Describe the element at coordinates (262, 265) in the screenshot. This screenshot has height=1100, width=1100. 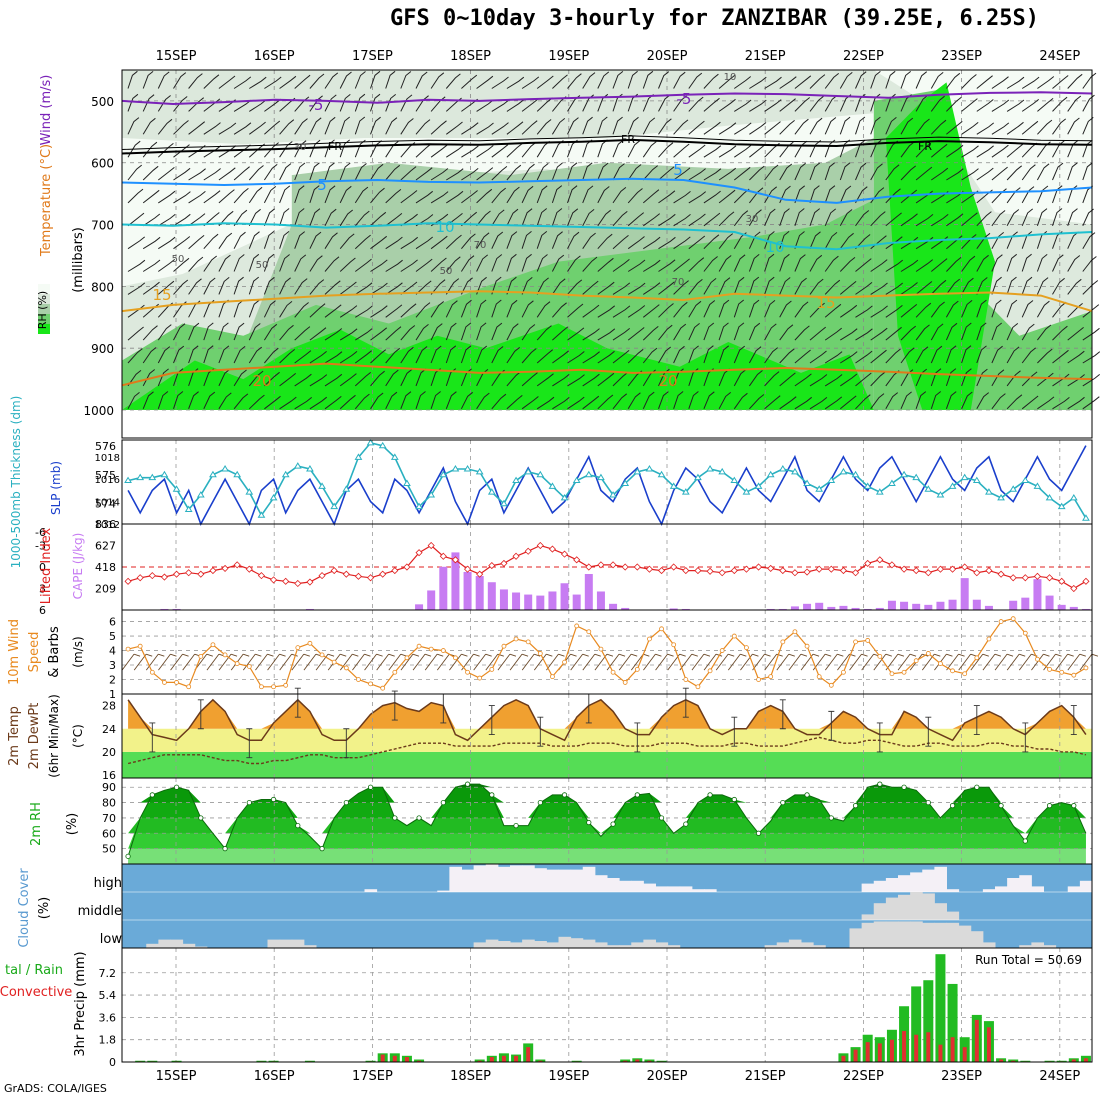
I see `rh-contour-label: 50` at that location.